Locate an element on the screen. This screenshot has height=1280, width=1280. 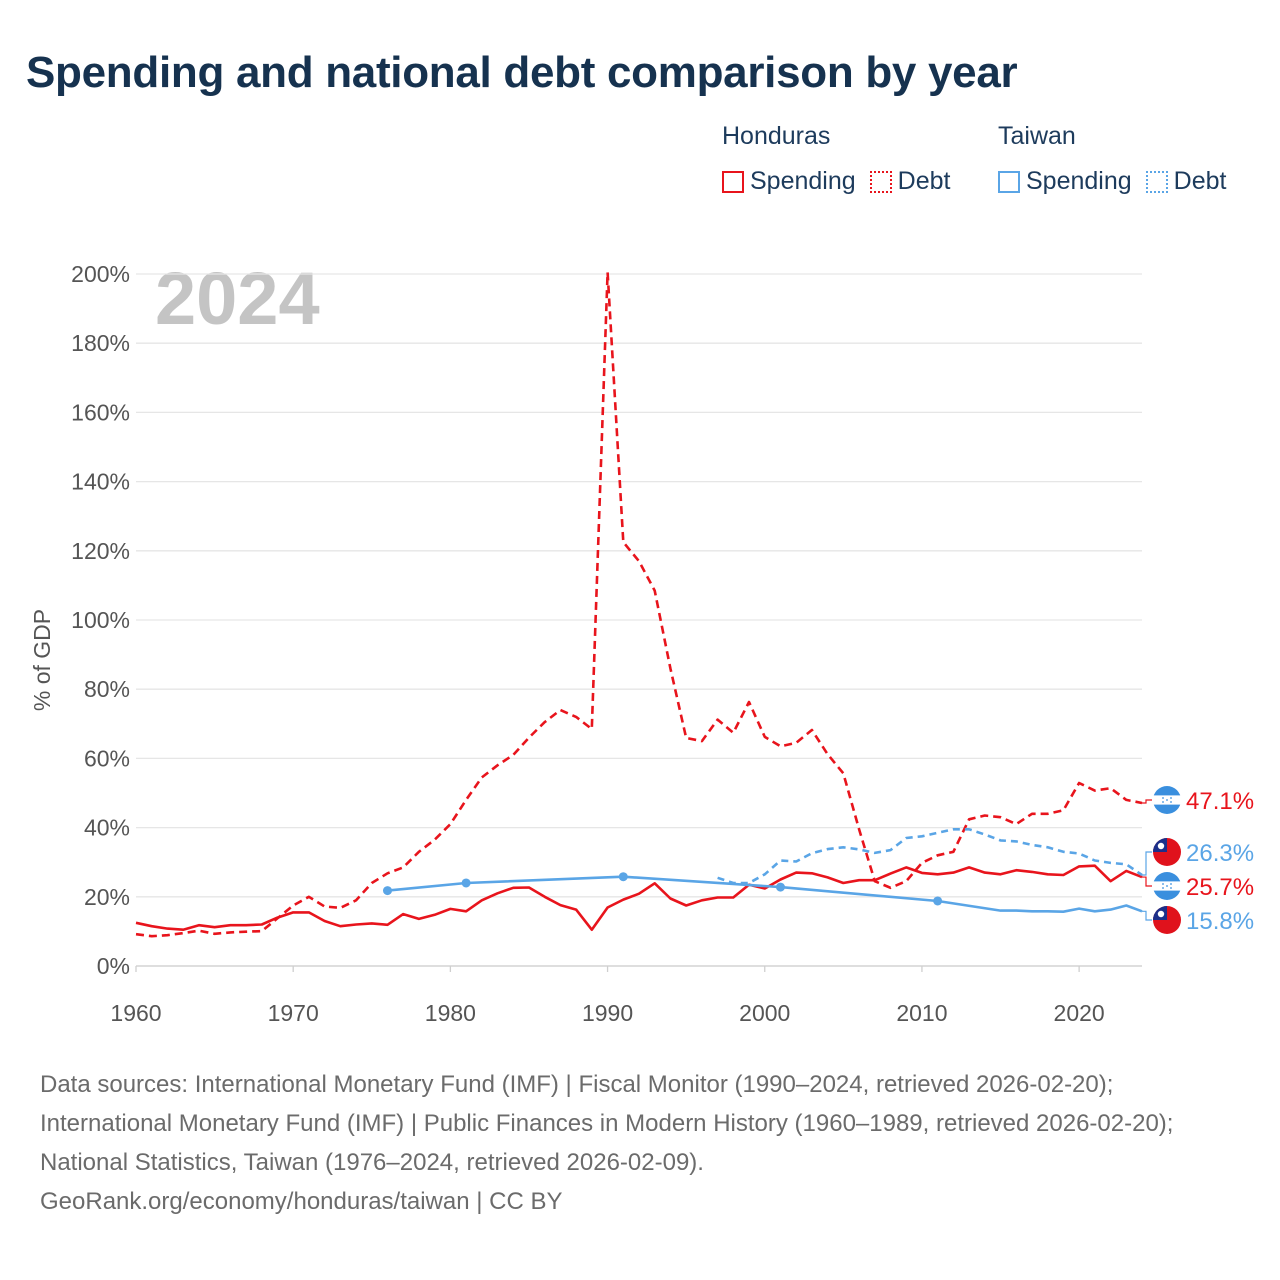
year-watermark: 2024 is located at coordinates (237, 298).